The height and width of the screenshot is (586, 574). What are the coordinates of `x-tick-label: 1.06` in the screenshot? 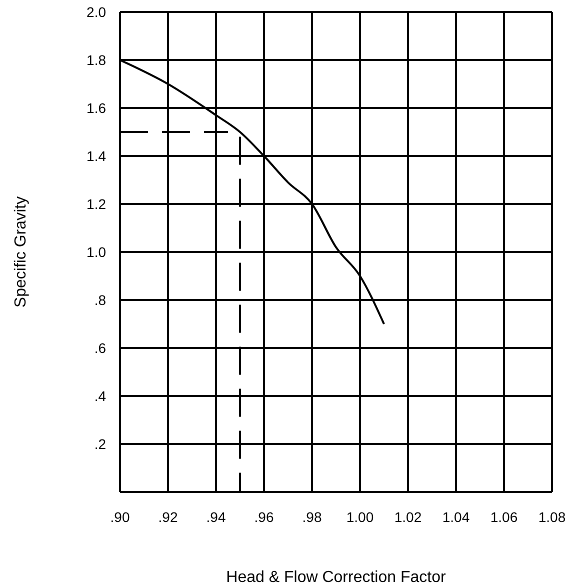 It's located at (504, 516).